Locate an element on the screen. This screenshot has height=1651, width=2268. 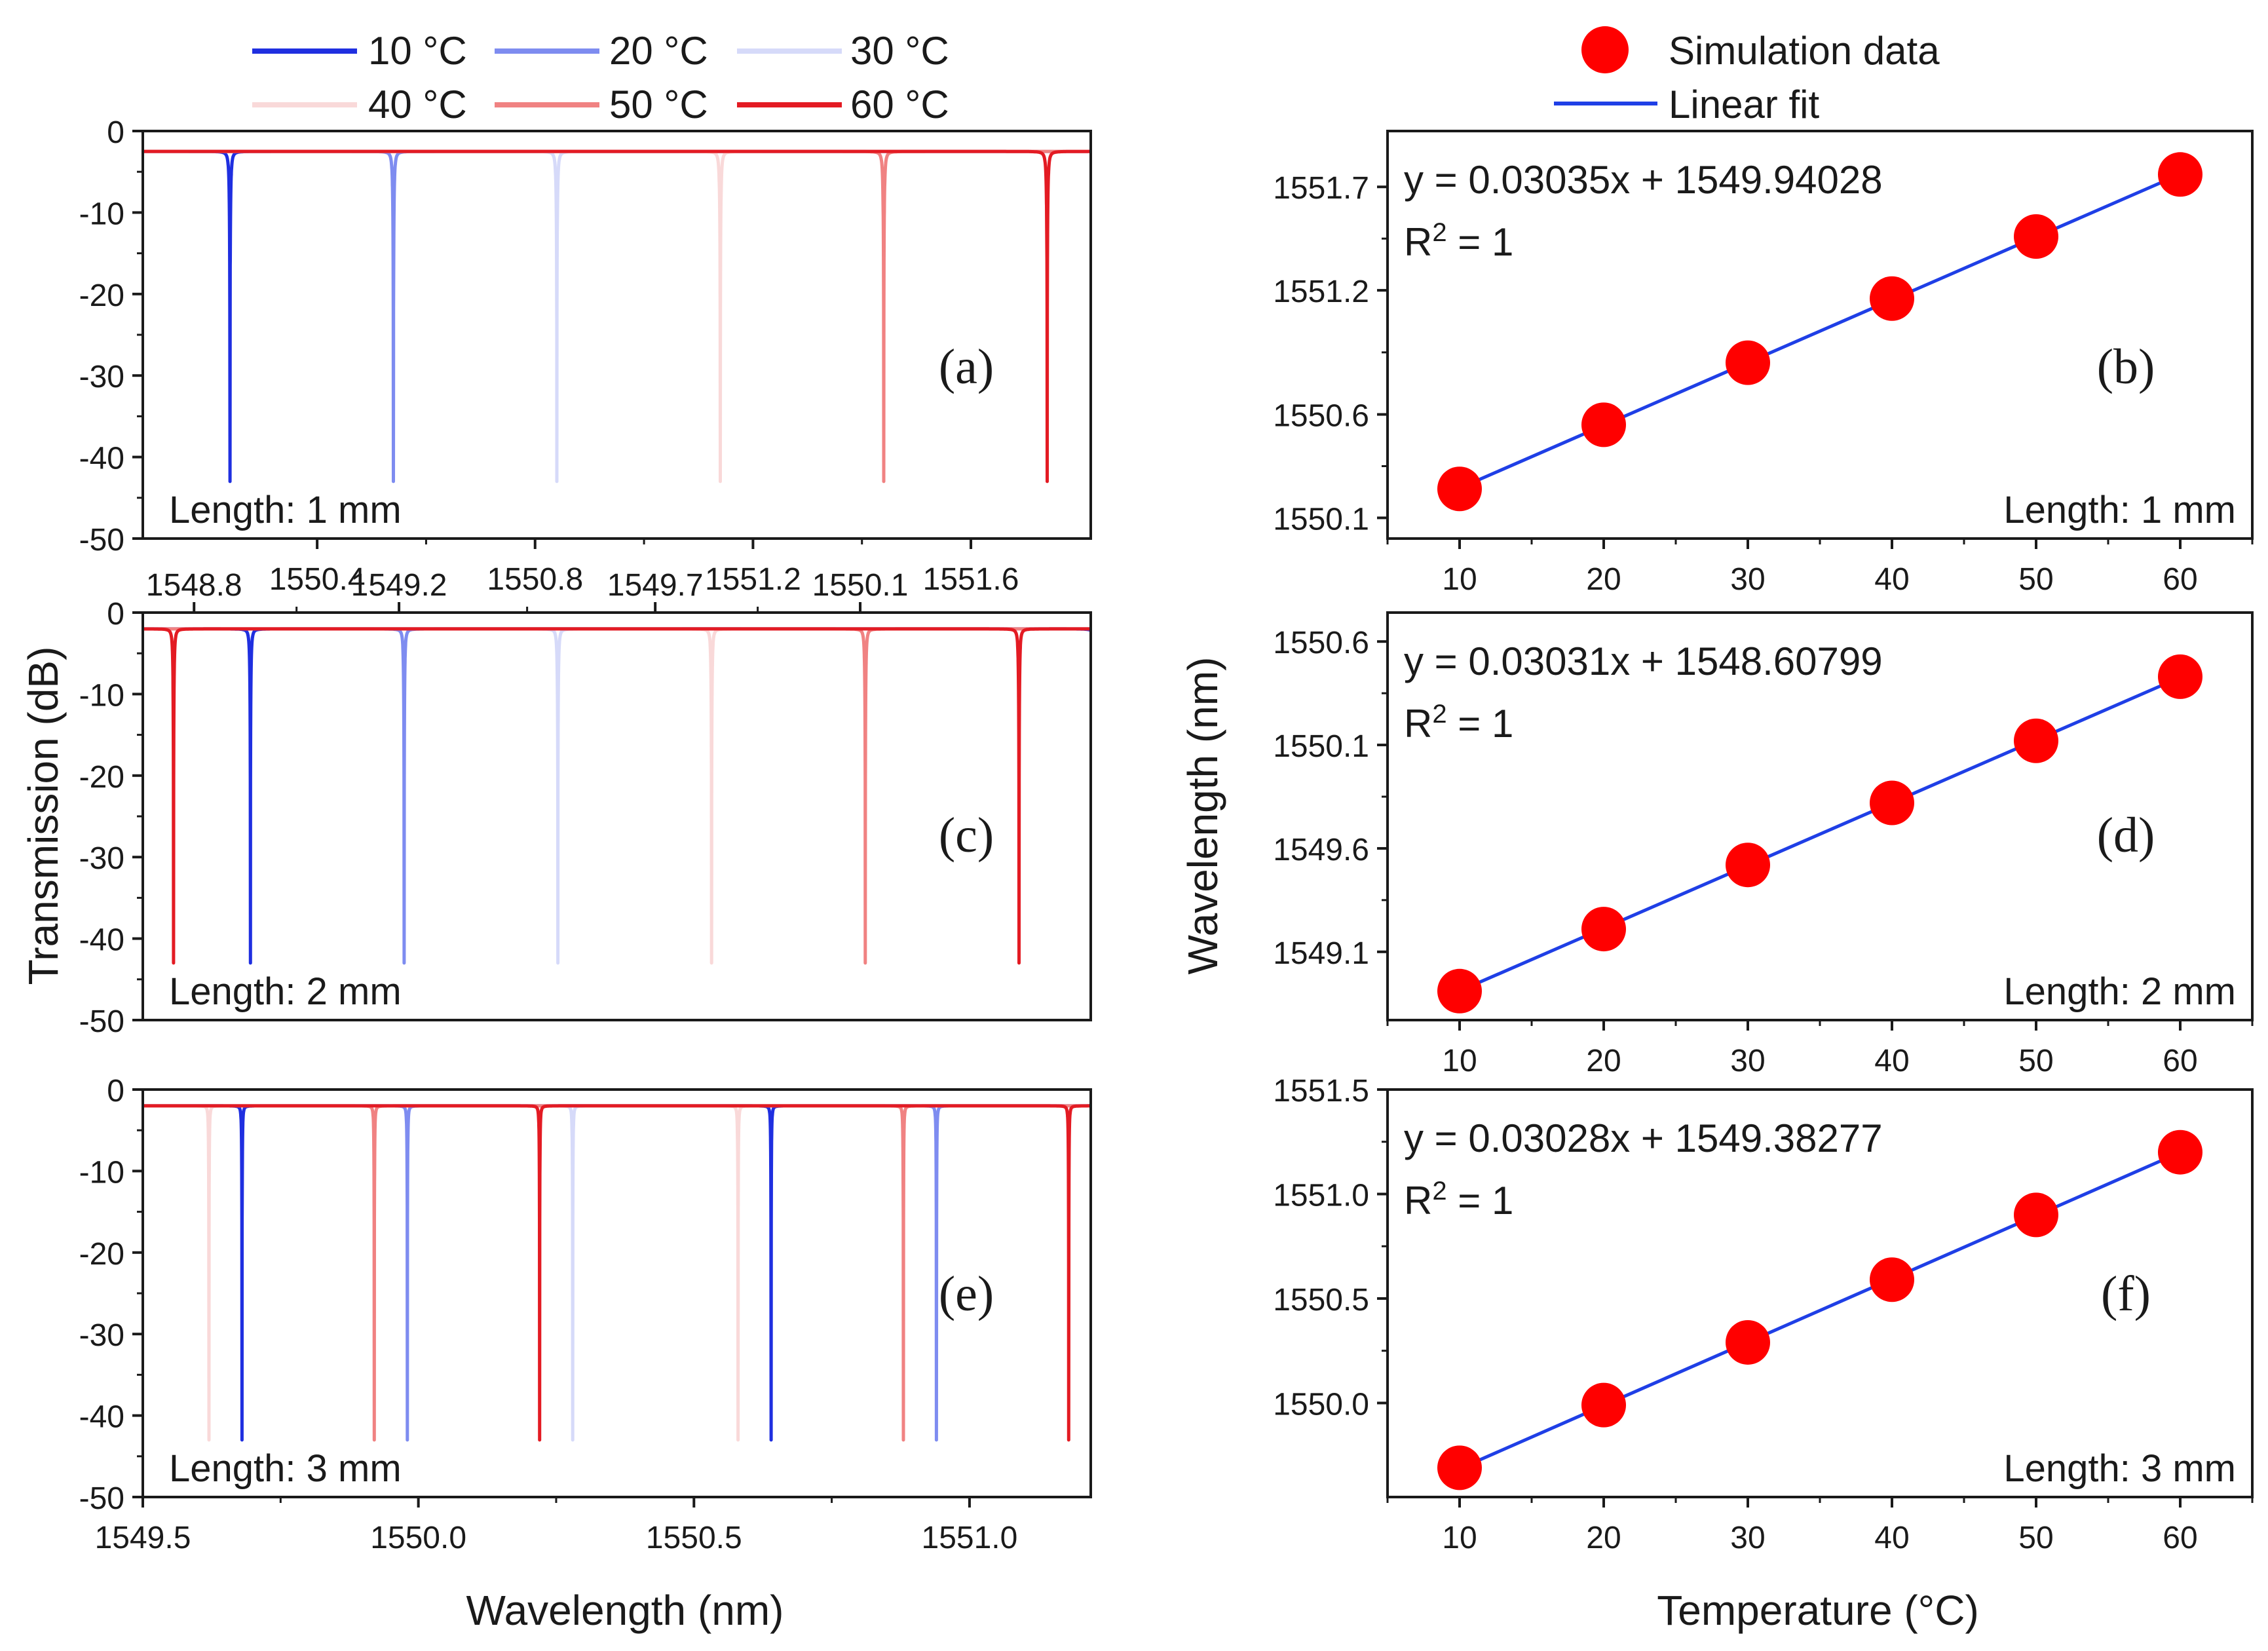
y-tick-label-c-1: -10 is located at coordinates (101, 695).